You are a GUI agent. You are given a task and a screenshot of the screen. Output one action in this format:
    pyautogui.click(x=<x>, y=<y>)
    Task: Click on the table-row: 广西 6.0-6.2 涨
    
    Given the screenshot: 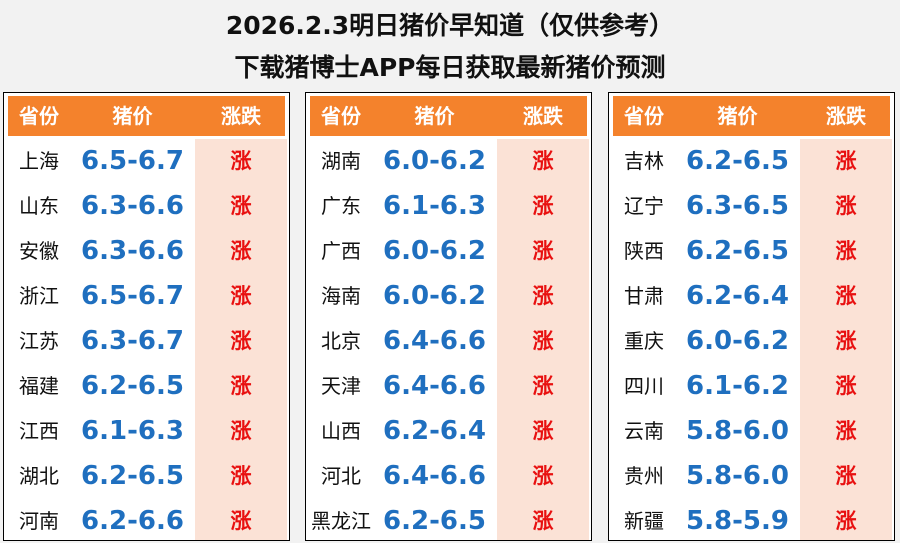 What is the action you would take?
    pyautogui.click(x=448, y=251)
    